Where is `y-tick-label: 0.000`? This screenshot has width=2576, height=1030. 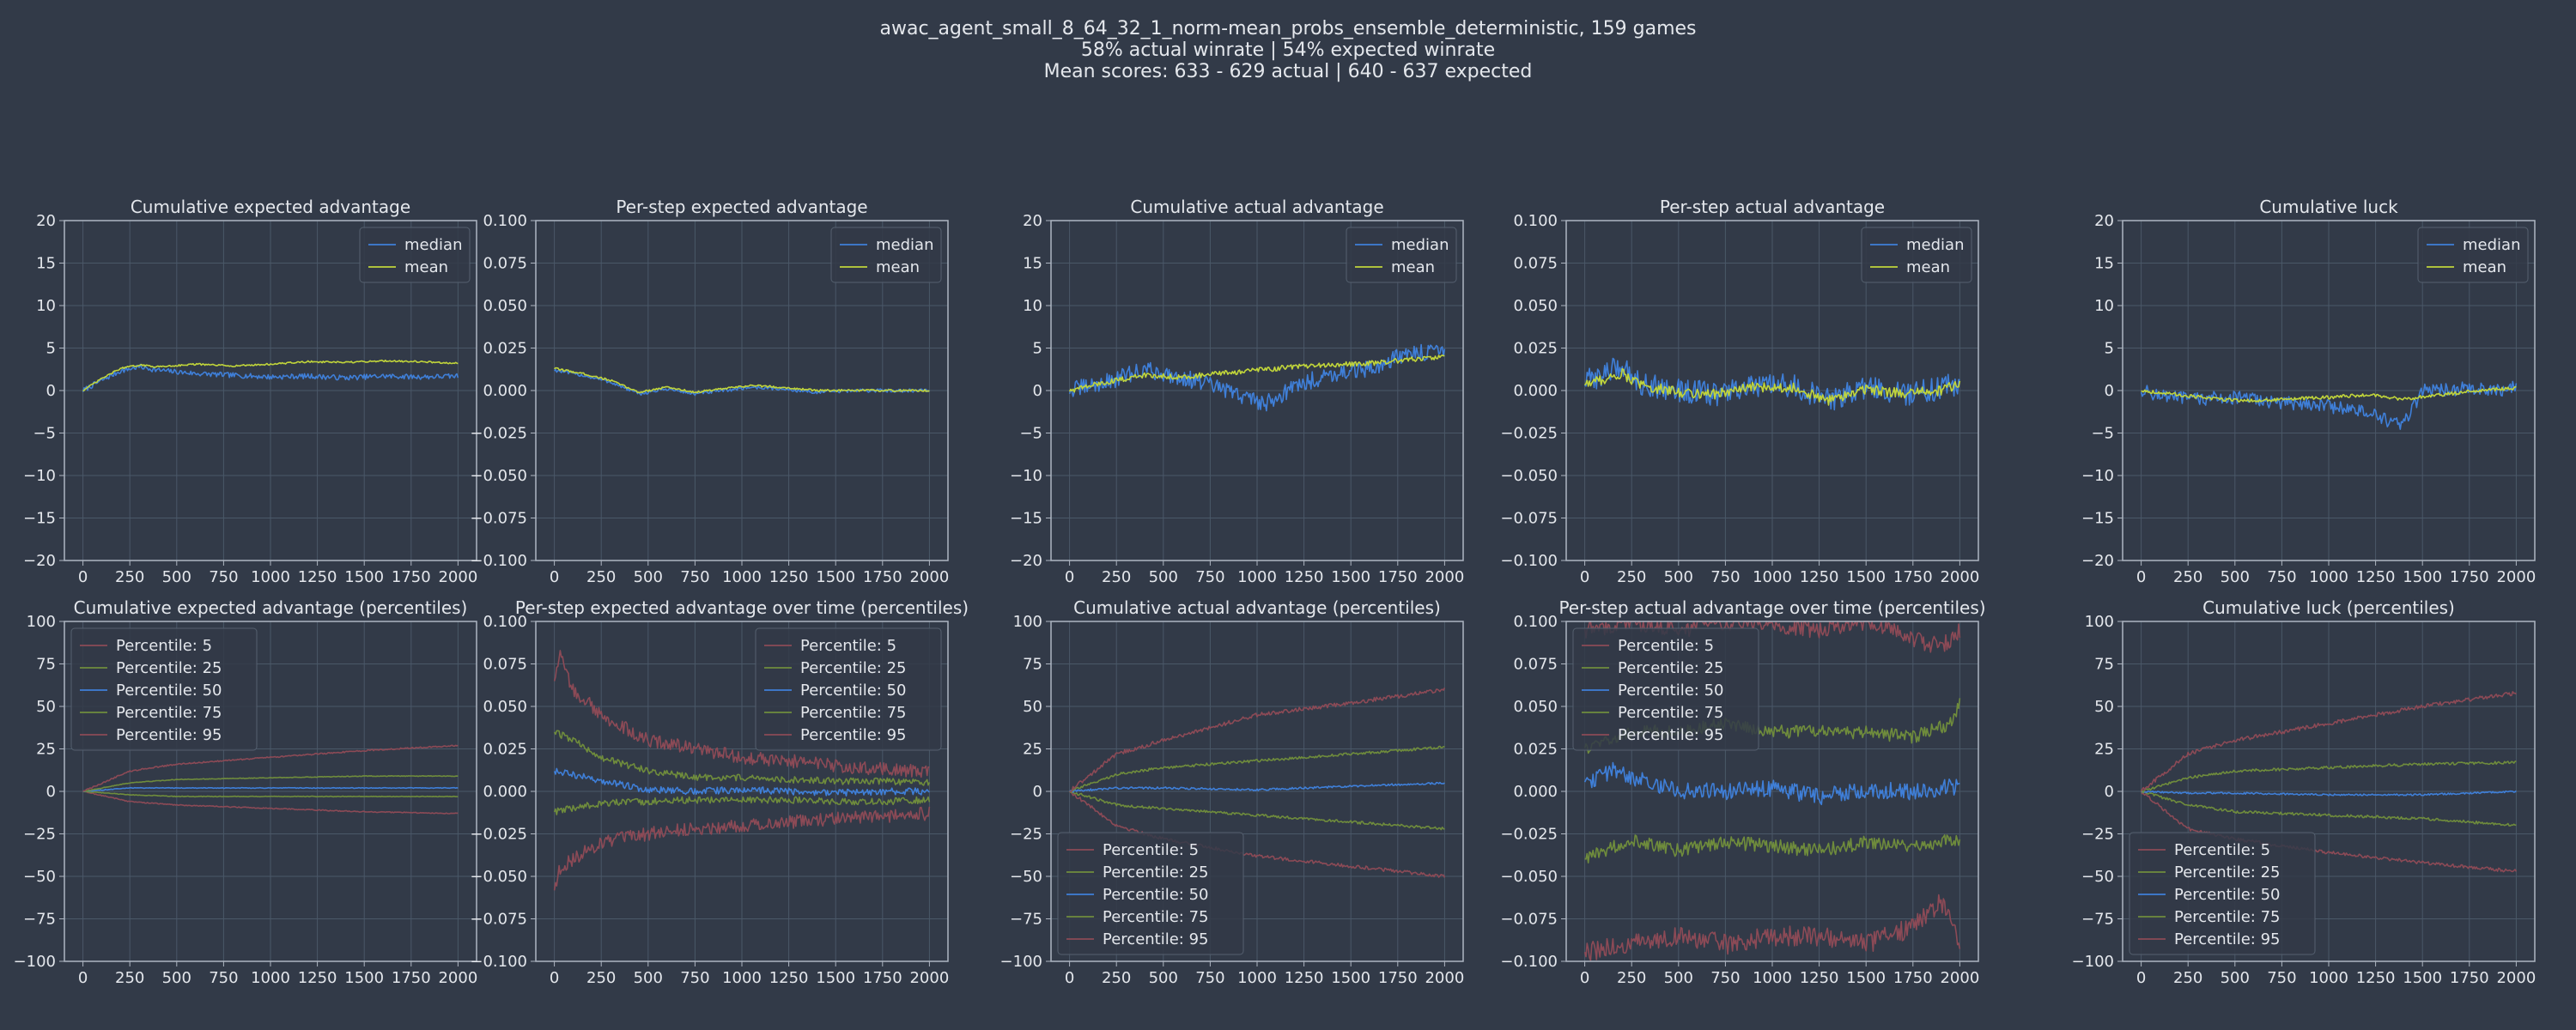
y-tick-label: 0.000 is located at coordinates (505, 792).